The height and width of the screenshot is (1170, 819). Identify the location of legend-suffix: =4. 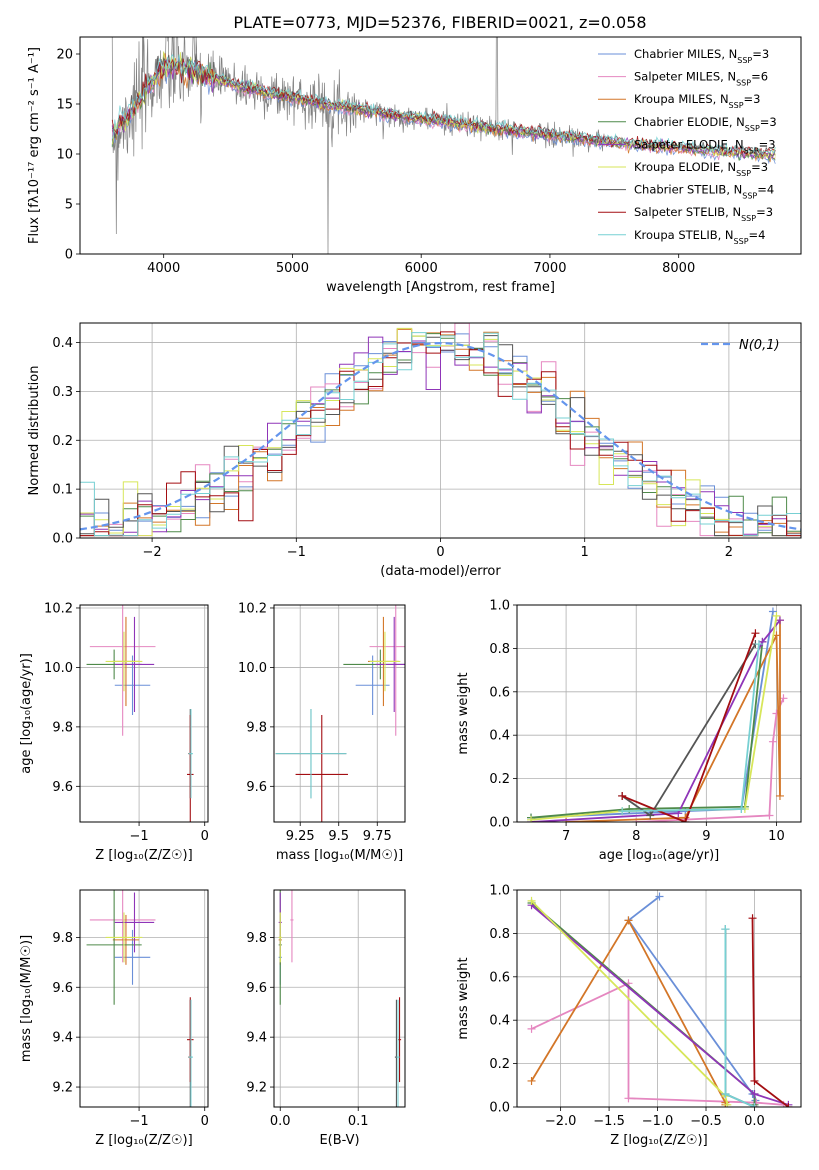
(757, 235).